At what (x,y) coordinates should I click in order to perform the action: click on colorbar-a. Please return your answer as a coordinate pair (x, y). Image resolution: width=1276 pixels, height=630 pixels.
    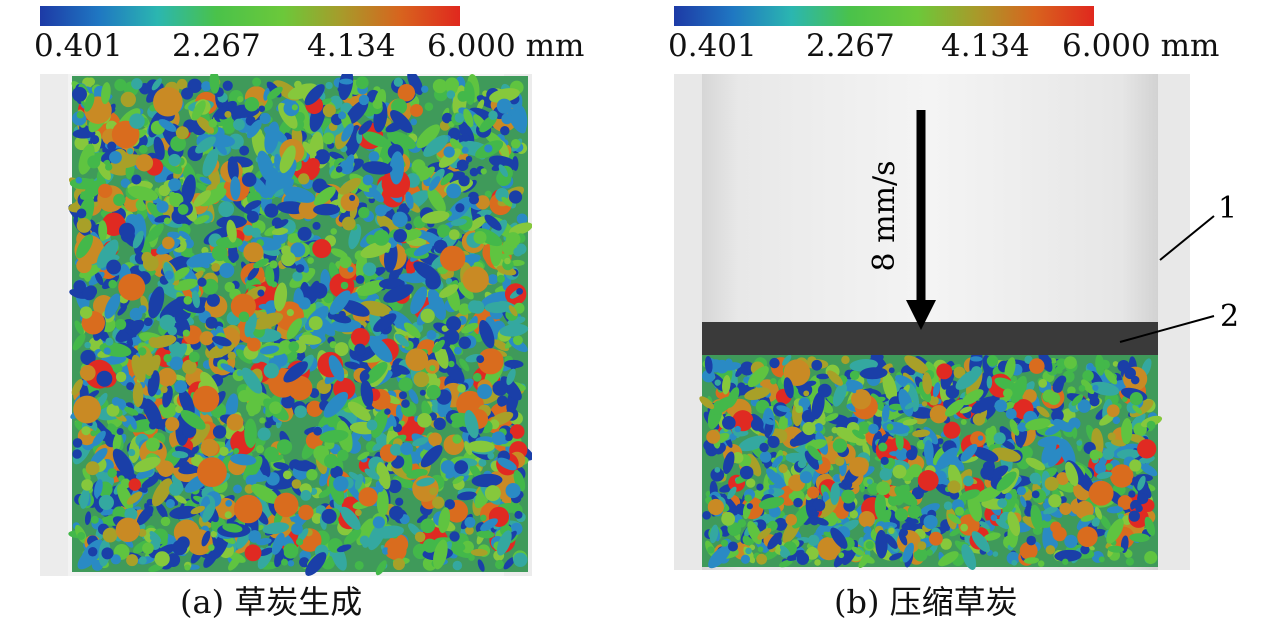
    Looking at the image, I should click on (250, 16).